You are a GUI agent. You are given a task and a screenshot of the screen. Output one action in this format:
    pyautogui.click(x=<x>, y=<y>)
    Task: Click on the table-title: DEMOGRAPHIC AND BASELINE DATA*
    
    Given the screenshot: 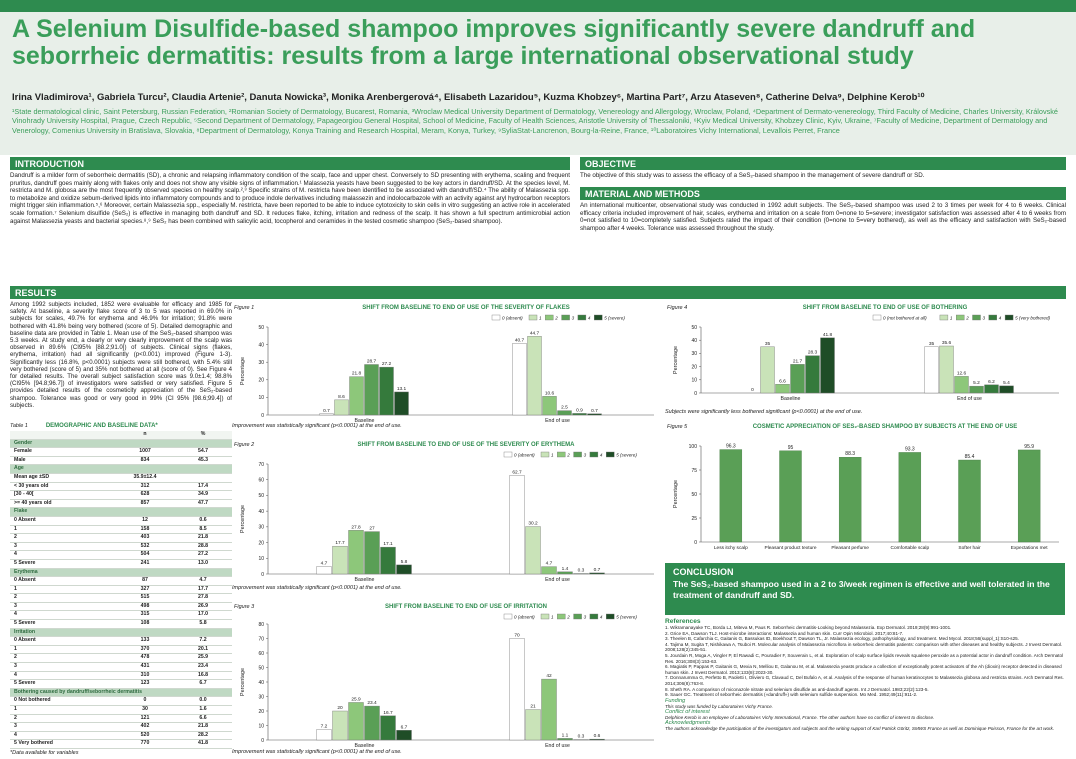 What is the action you would take?
    pyautogui.click(x=101, y=426)
    